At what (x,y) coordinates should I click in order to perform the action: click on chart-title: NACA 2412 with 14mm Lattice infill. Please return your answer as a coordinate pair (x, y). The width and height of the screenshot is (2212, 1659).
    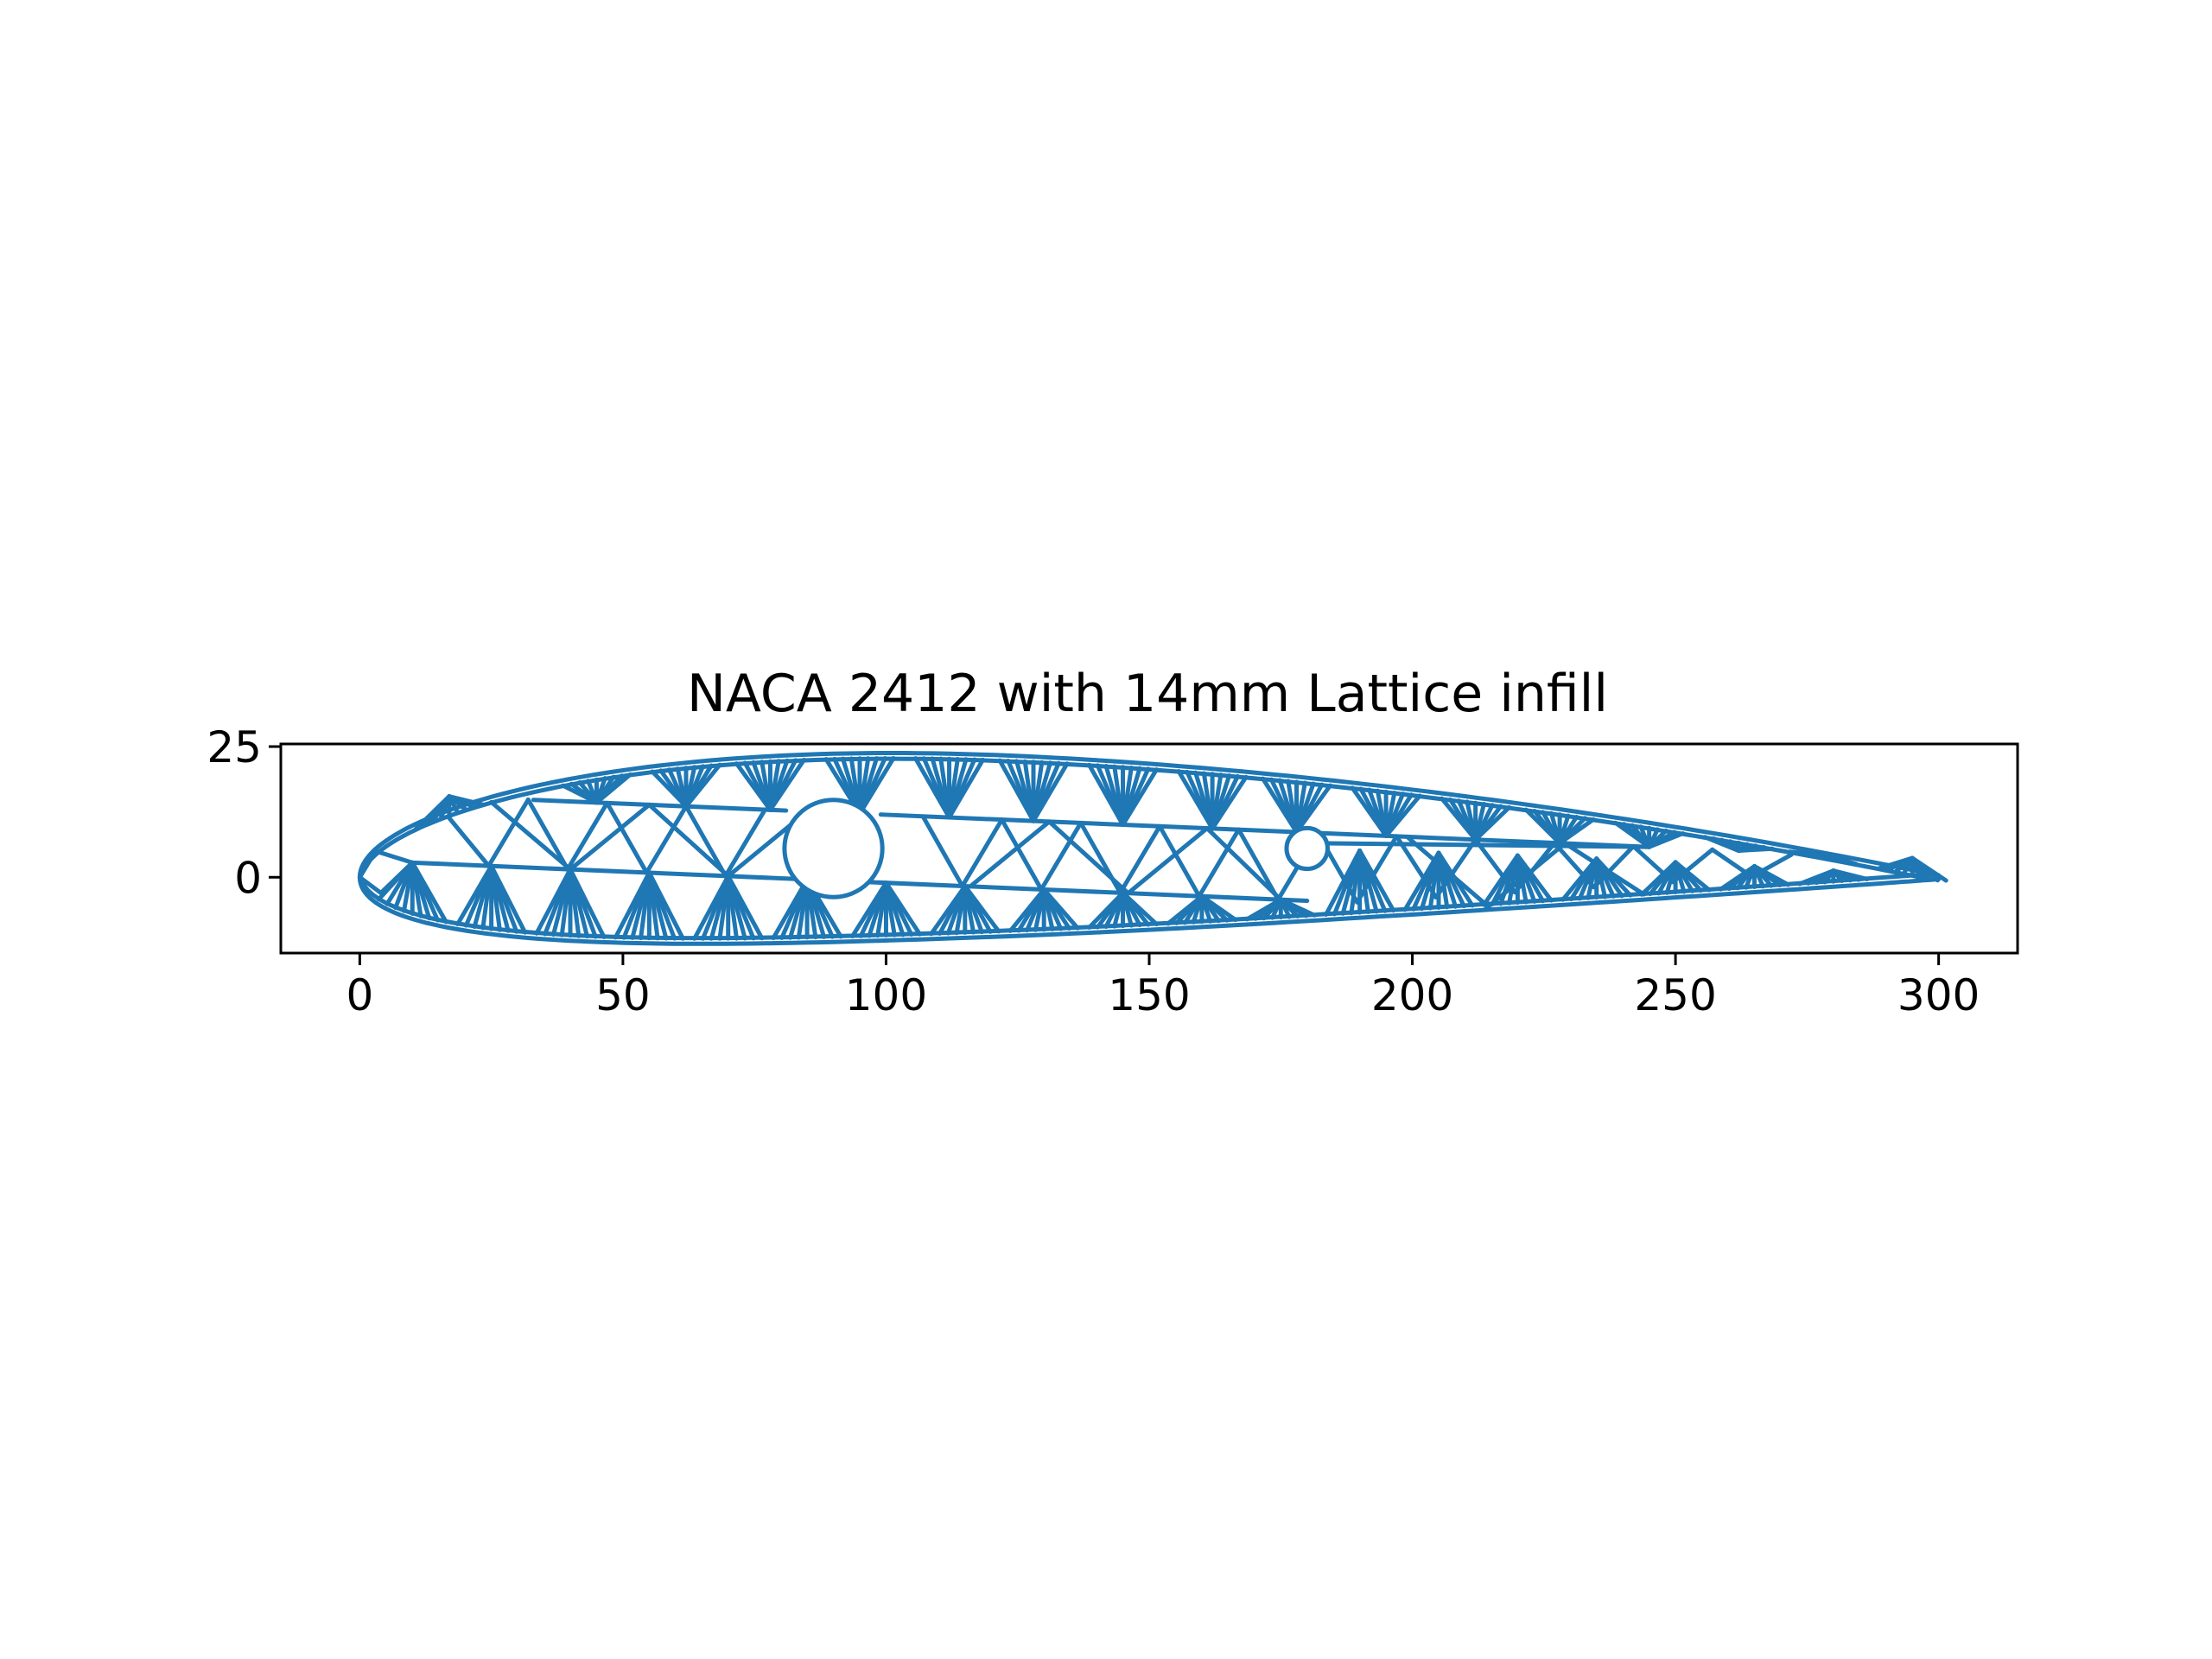
    Looking at the image, I should click on (1147, 694).